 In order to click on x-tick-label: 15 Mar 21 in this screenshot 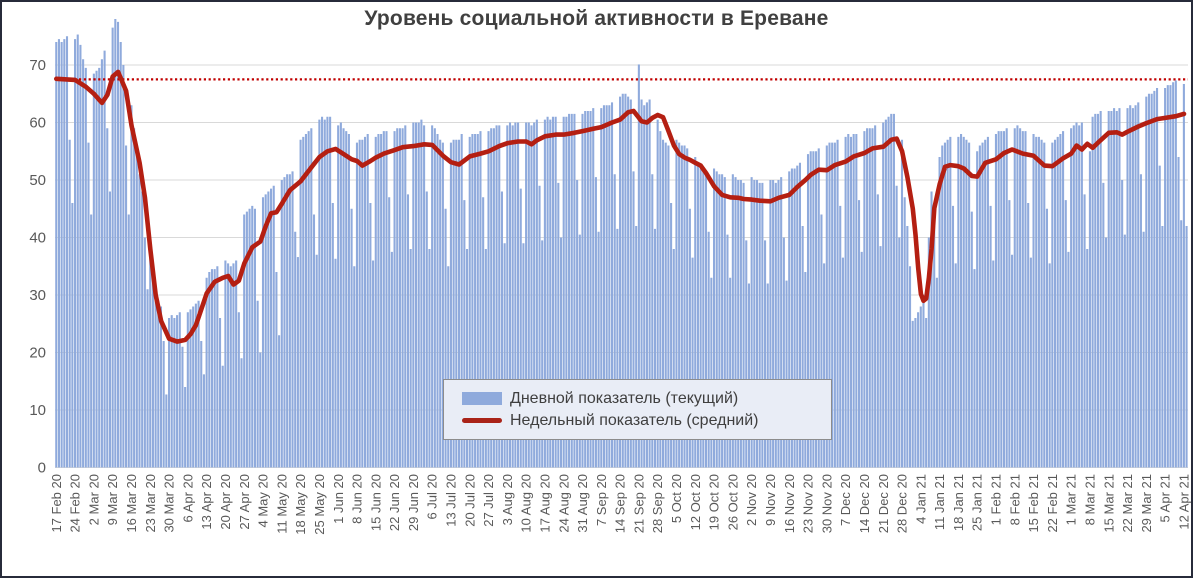, I will do `click(1108, 503)`.